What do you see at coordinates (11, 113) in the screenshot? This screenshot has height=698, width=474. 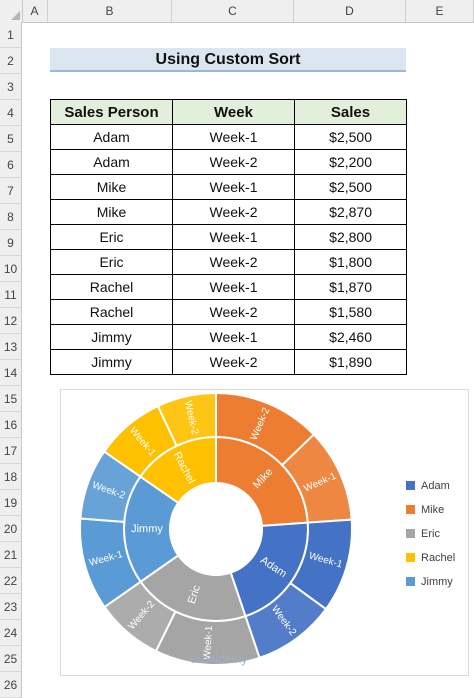 I see `row-header: 4` at bounding box center [11, 113].